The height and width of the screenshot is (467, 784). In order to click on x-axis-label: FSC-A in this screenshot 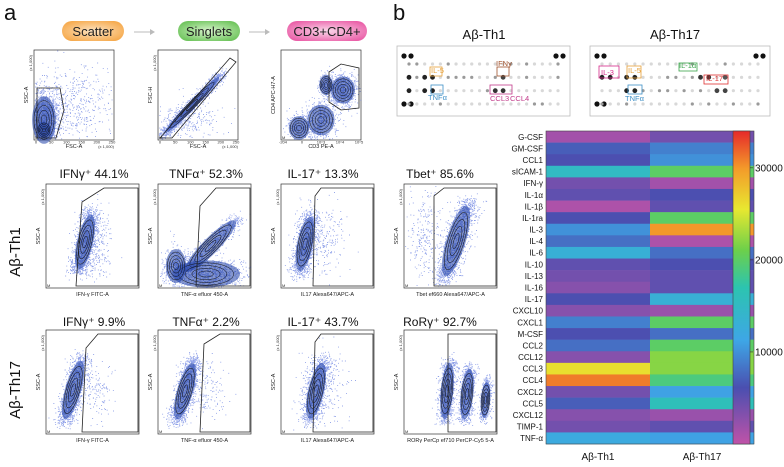, I will do `click(198, 147)`.